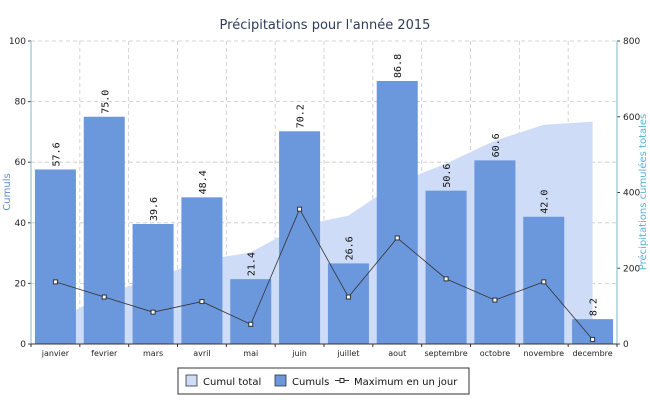 The height and width of the screenshot is (404, 650). Describe the element at coordinates (252, 264) in the screenshot. I see `data-label: 21.4` at that location.